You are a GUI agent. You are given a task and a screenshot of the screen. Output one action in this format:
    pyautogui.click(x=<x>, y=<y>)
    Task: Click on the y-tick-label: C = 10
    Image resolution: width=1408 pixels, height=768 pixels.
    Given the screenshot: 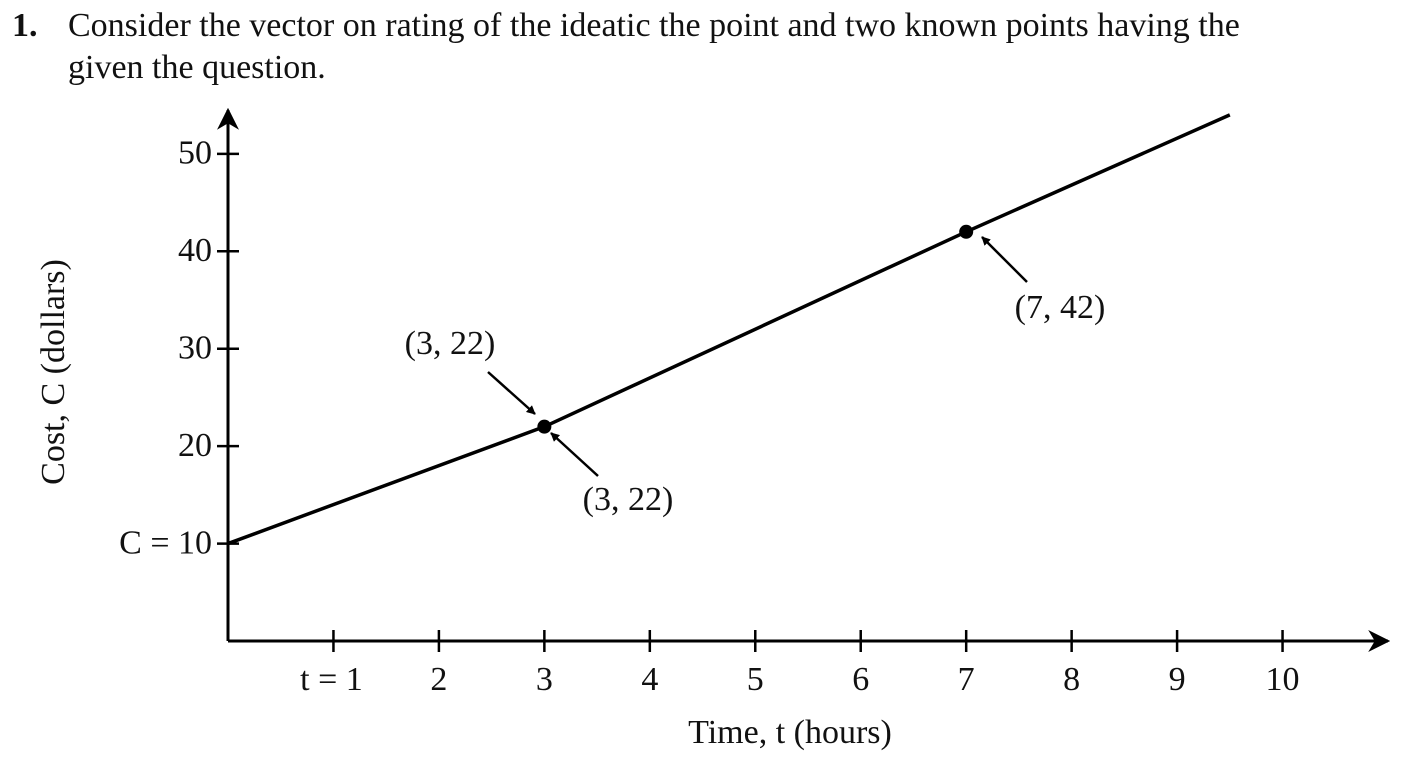 What is the action you would take?
    pyautogui.click(x=165, y=542)
    